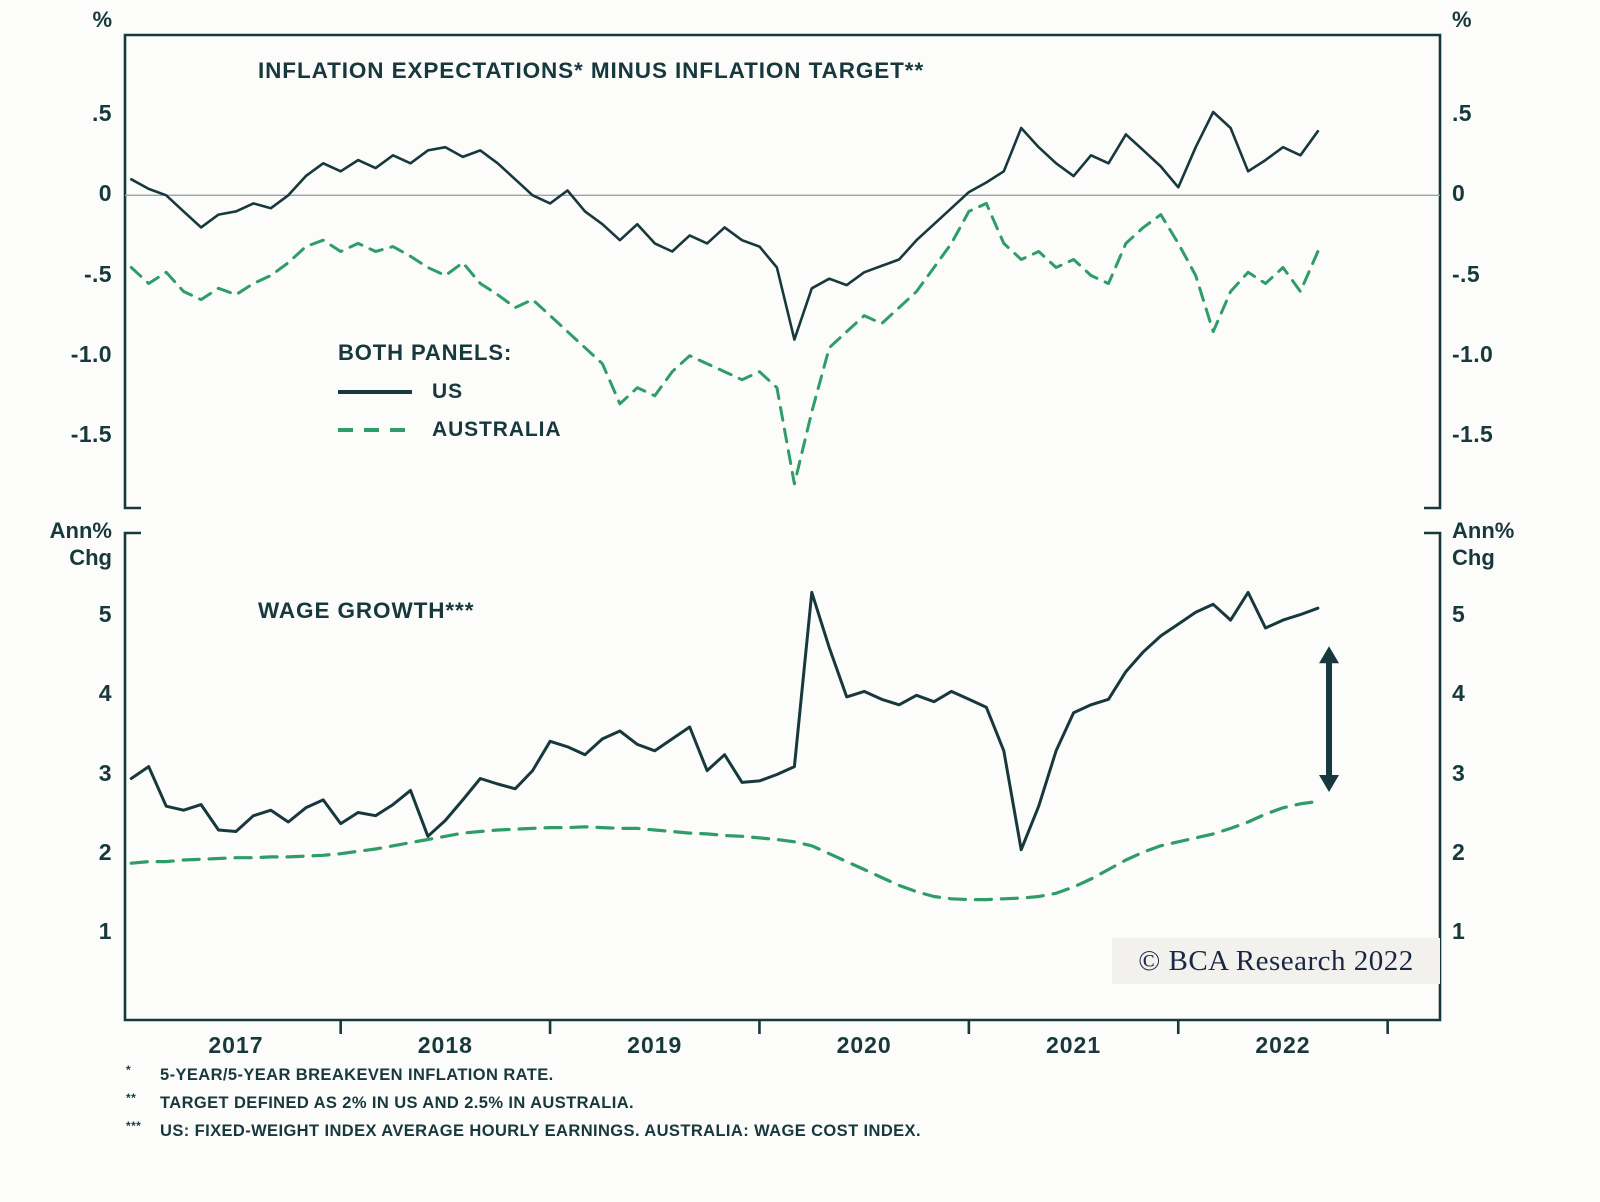 This screenshot has height=1202, width=1600. I want to click on x-tick-label: 2019, so click(655, 1045).